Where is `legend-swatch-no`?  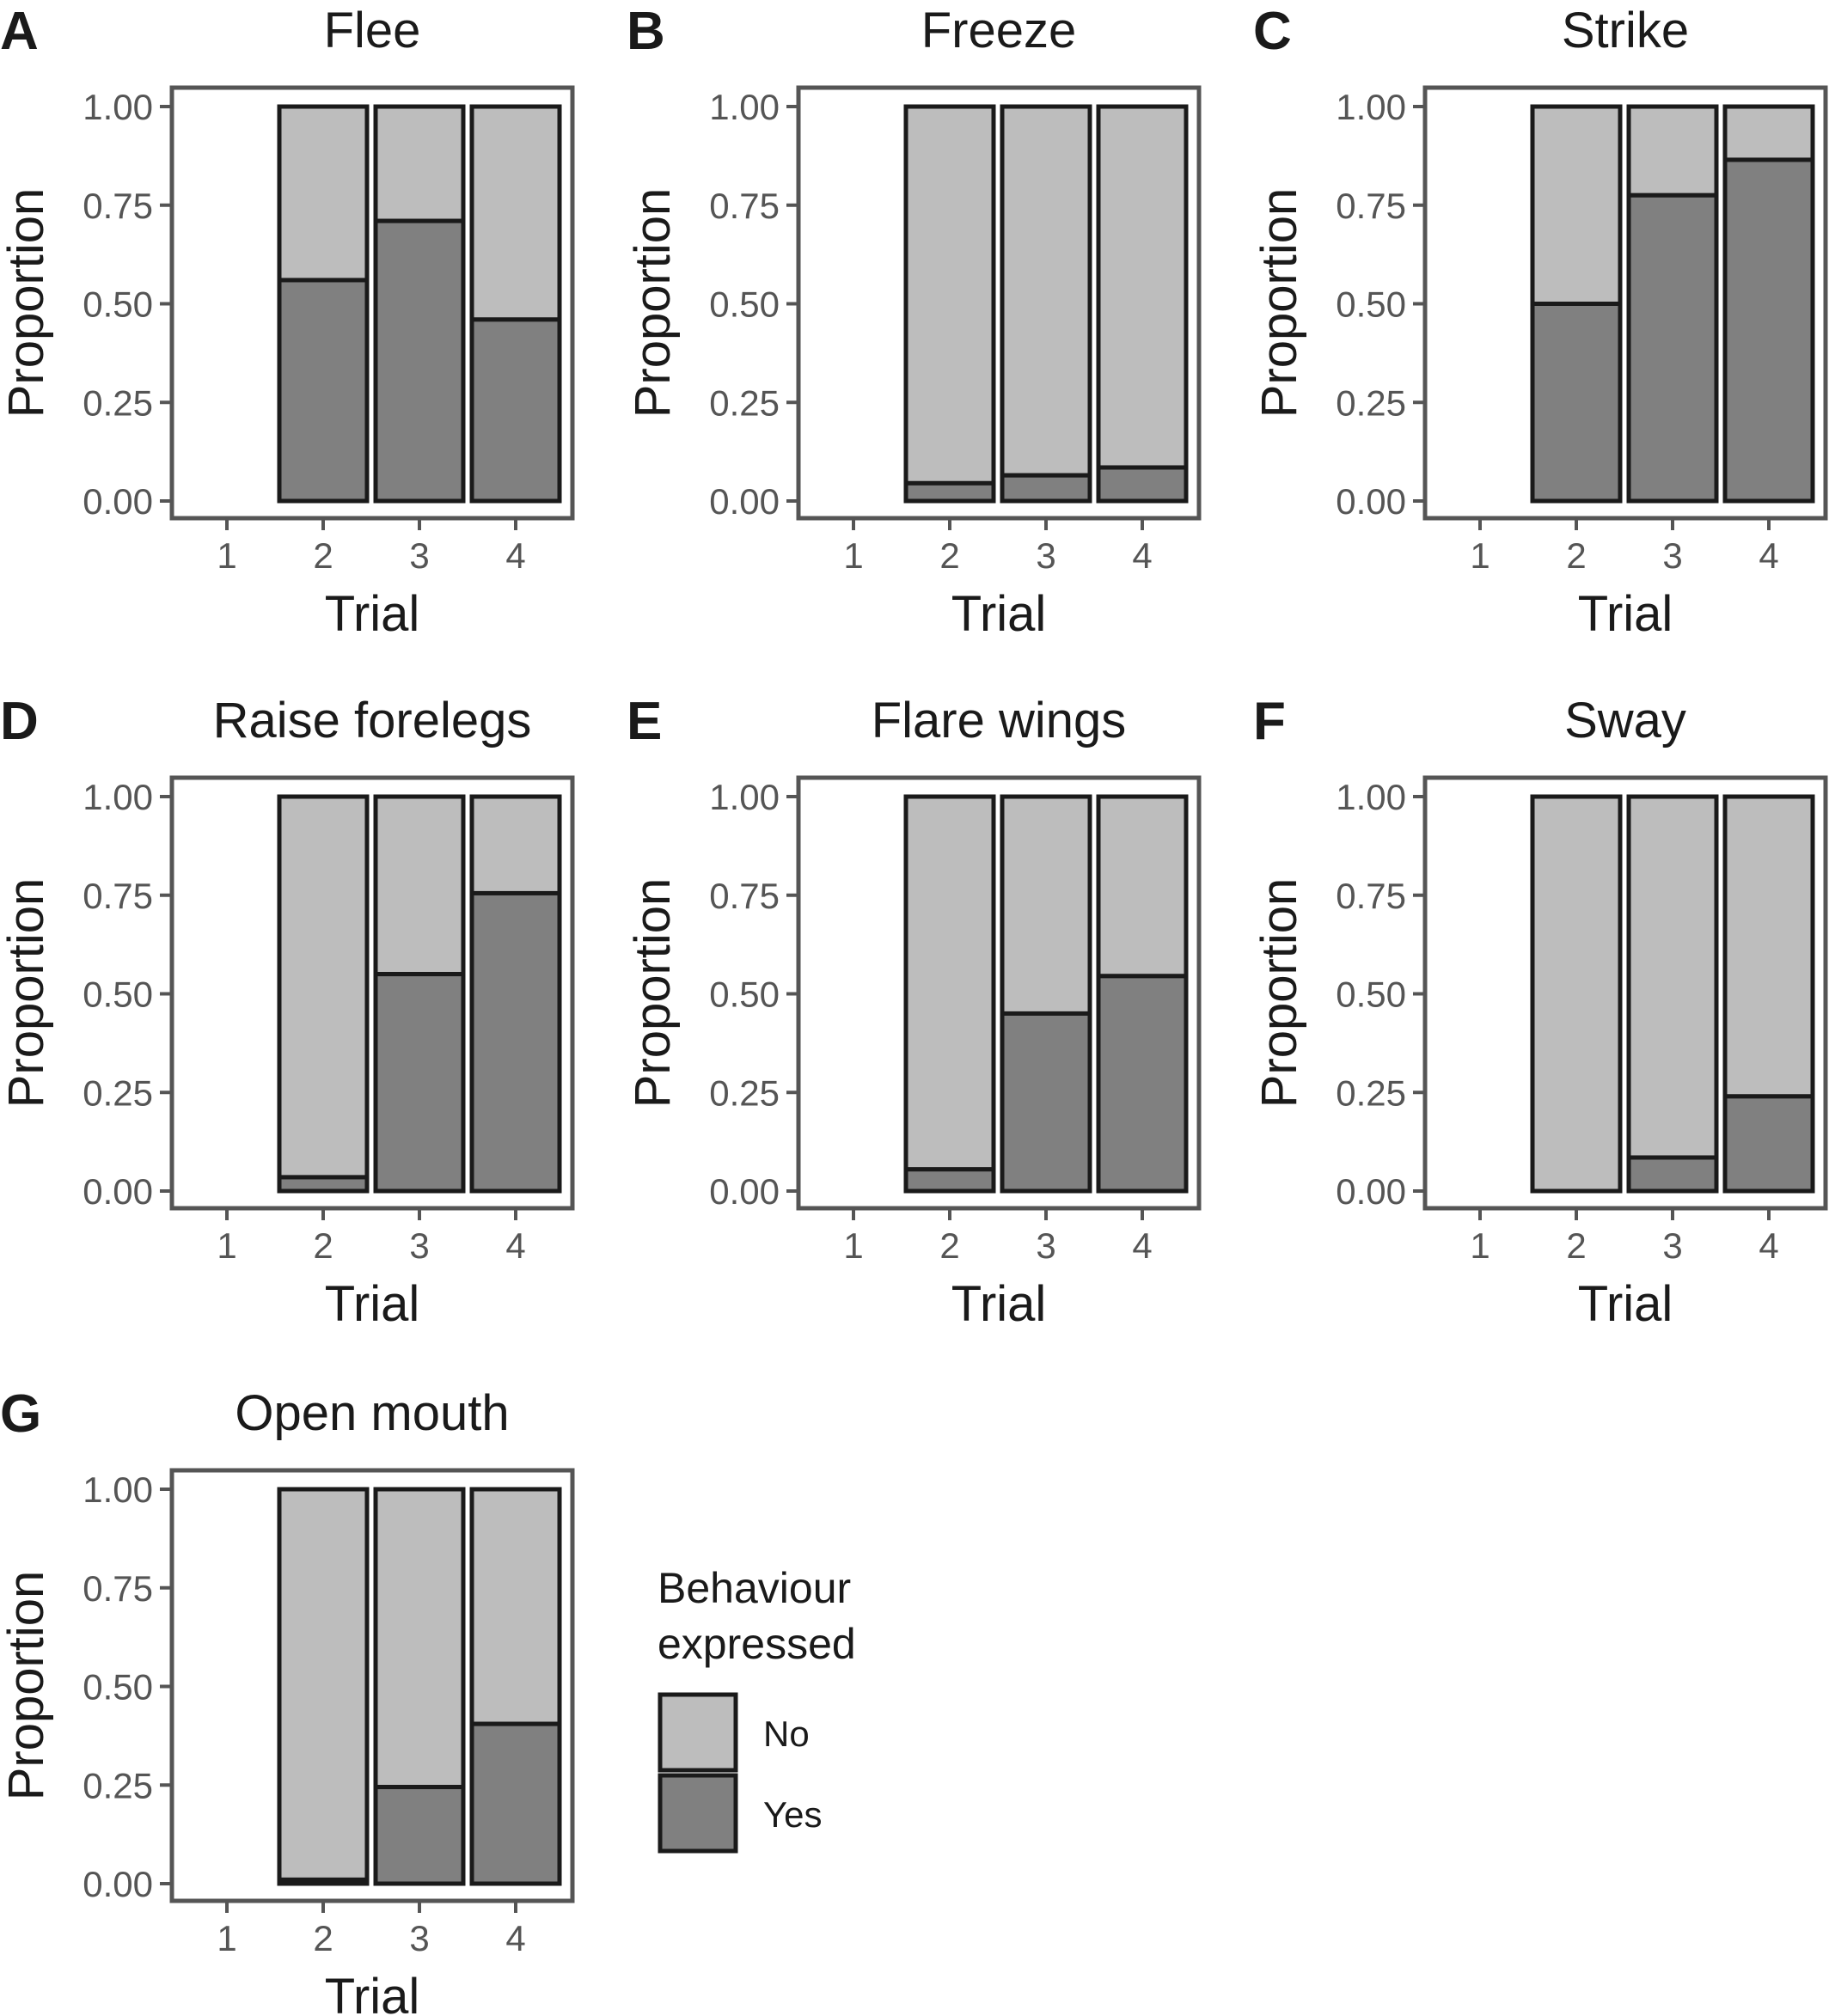 legend-swatch-no is located at coordinates (698, 1733).